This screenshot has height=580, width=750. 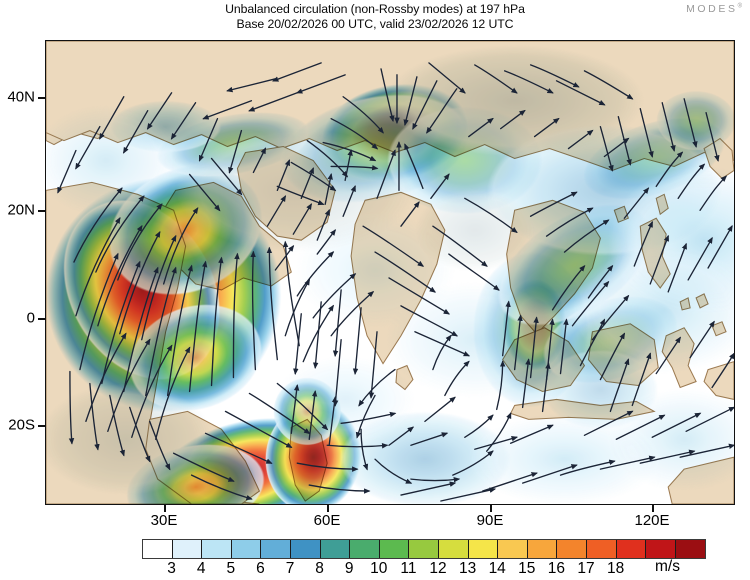 I want to click on colorbar-tick-label: 9, so click(x=349, y=568).